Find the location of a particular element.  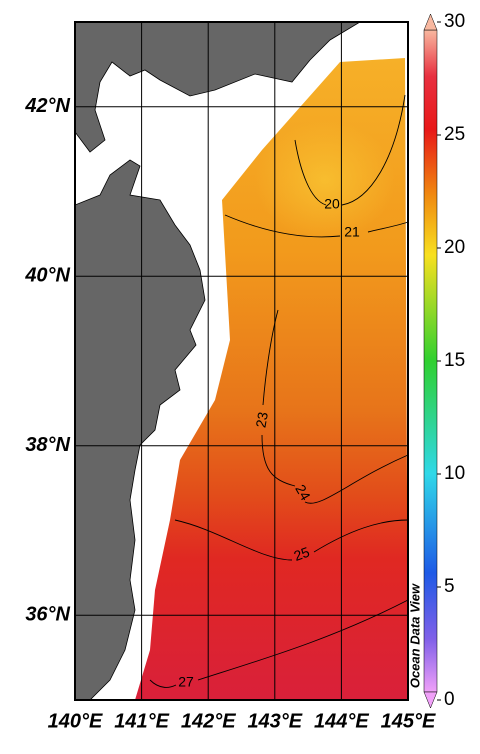

y-tick-label: 38°N is located at coordinates (47, 445).